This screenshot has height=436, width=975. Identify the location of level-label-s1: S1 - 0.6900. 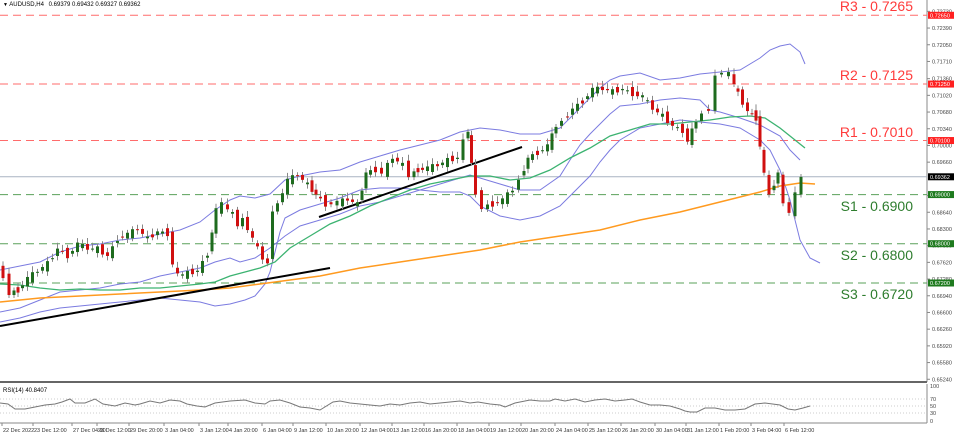
(876, 205).